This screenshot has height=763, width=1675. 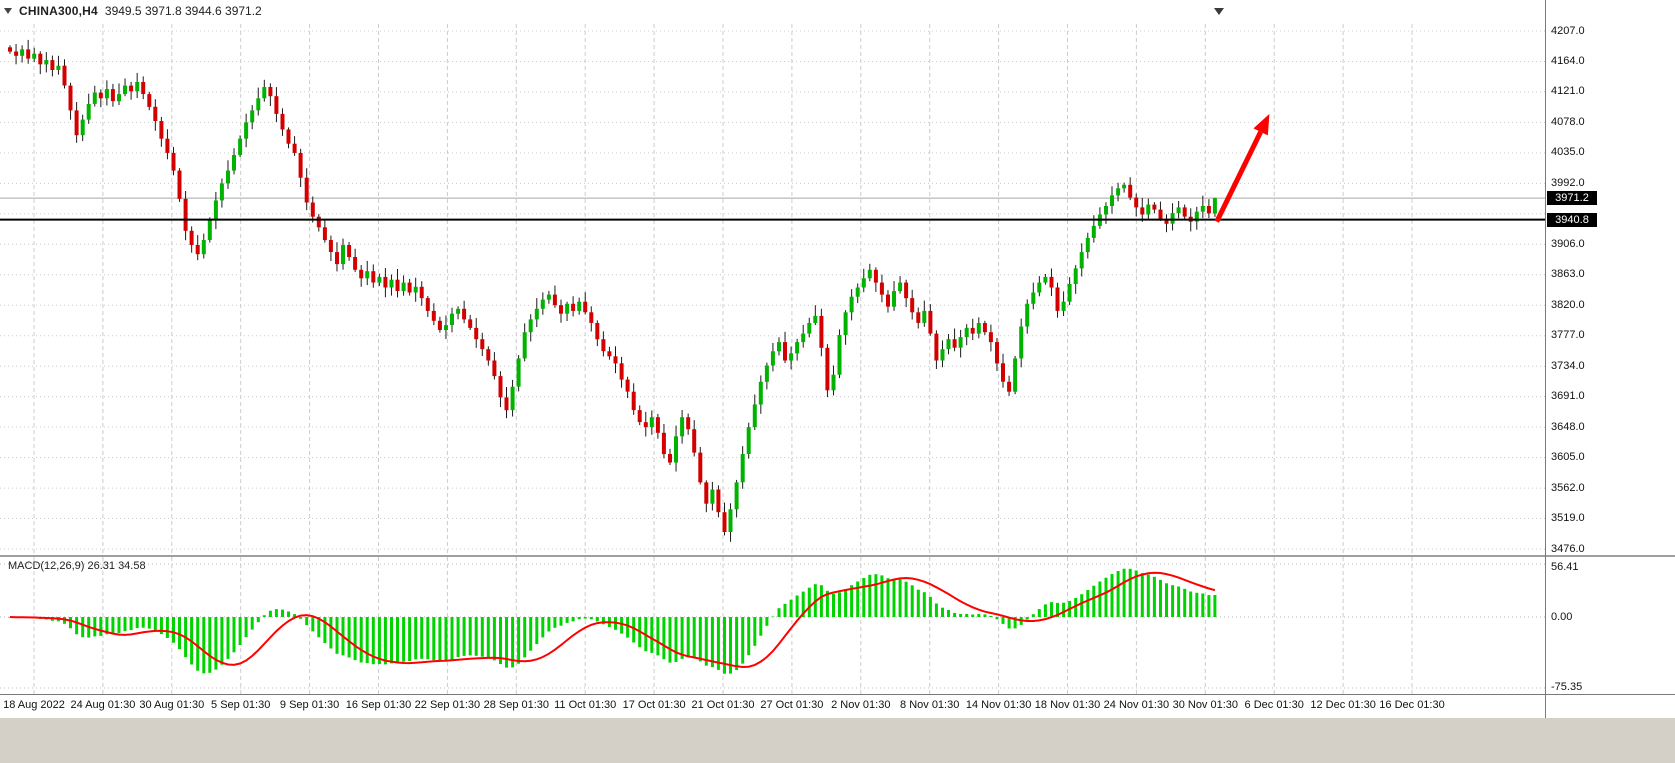 I want to click on chart-title: CHINA300,H4 3949.5 3971.8 3944.6 3971.2, so click(x=133, y=11).